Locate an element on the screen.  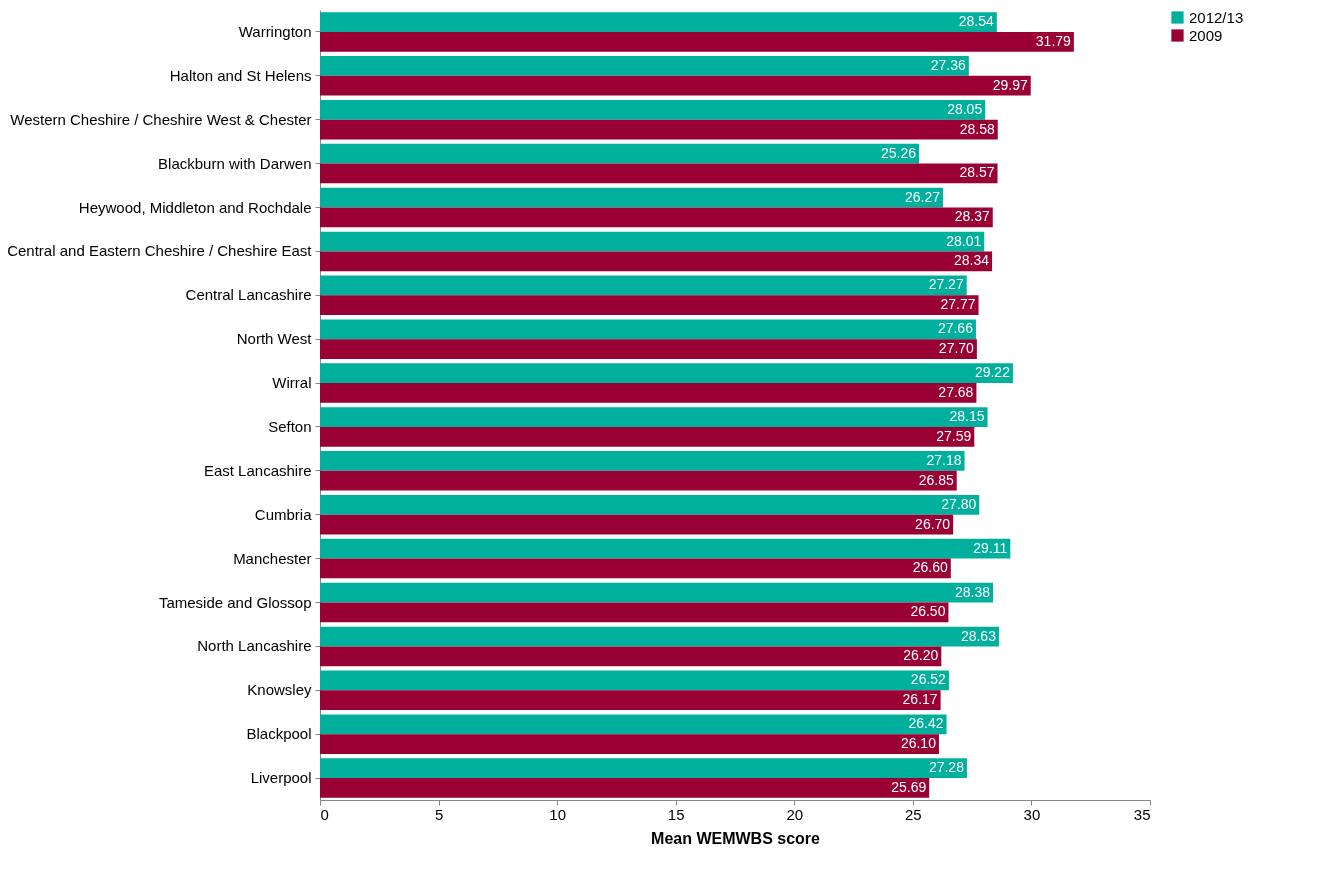
y-tick-label: Manchester is located at coordinates (272, 558).